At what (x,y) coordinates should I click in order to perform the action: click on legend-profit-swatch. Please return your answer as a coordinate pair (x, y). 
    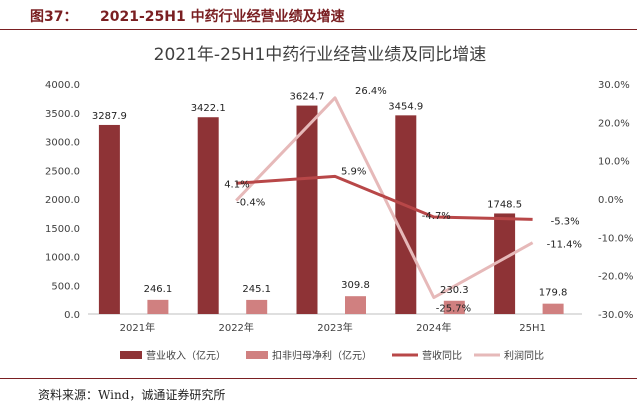
    Looking at the image, I should click on (257, 355).